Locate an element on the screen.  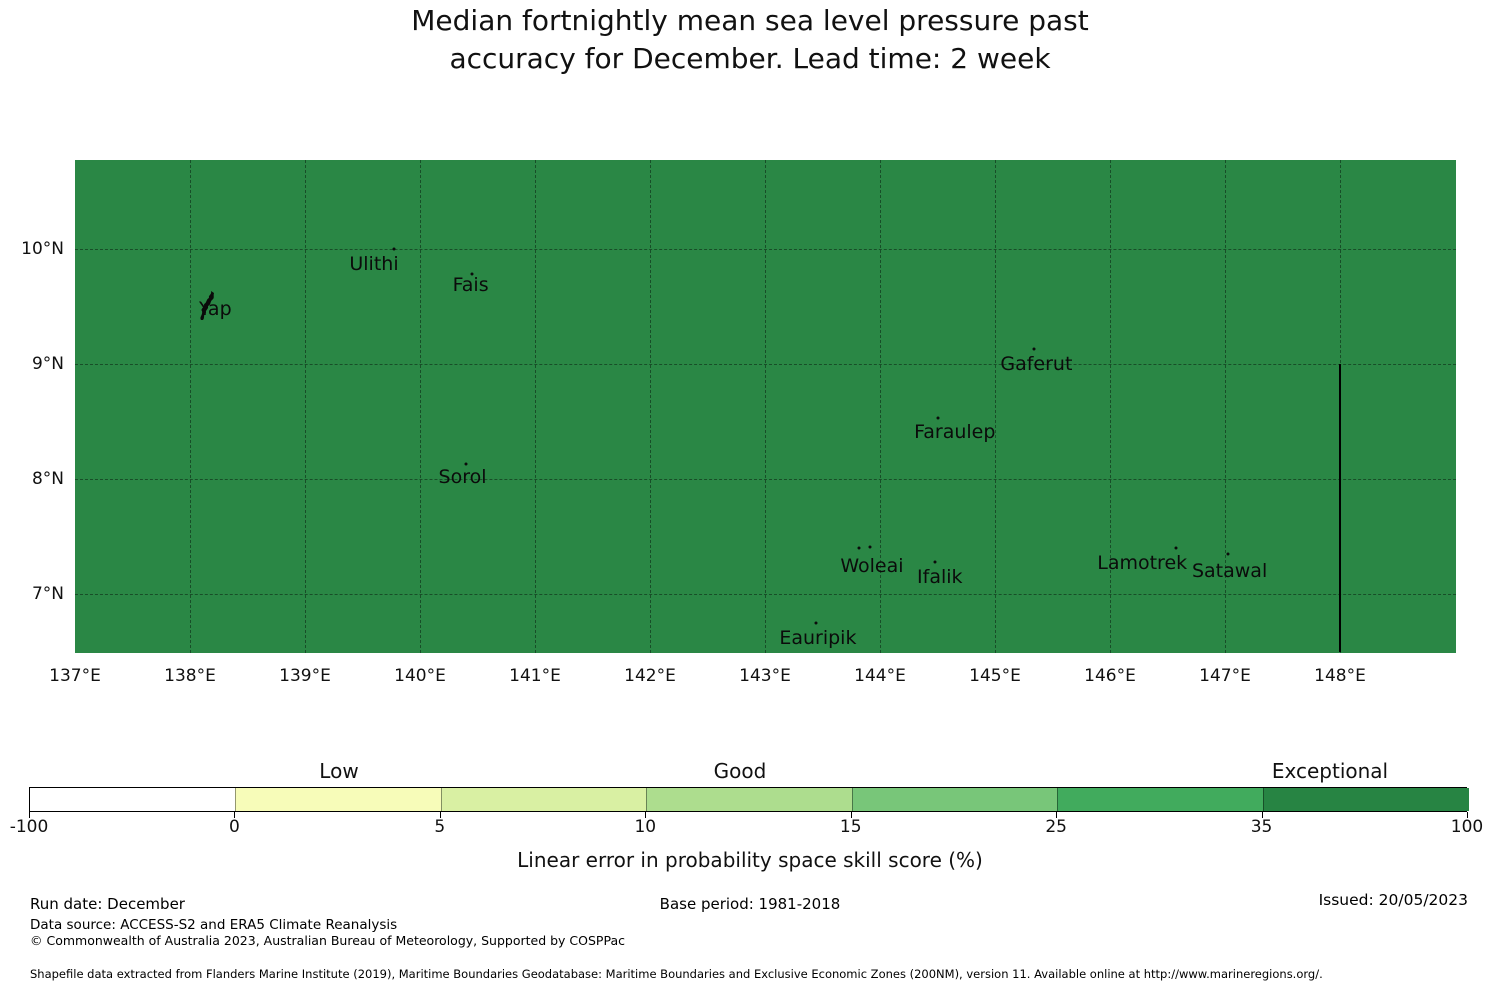
colorbar-tick-label: 0 is located at coordinates (234, 827).